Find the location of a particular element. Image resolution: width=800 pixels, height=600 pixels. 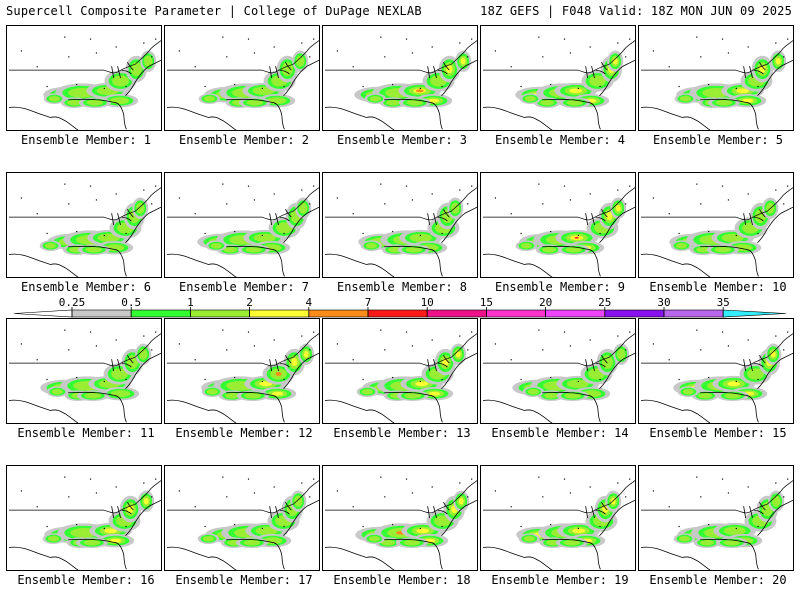

ensemble-member-label: Ensemble Member: 10 is located at coordinates (718, 287).